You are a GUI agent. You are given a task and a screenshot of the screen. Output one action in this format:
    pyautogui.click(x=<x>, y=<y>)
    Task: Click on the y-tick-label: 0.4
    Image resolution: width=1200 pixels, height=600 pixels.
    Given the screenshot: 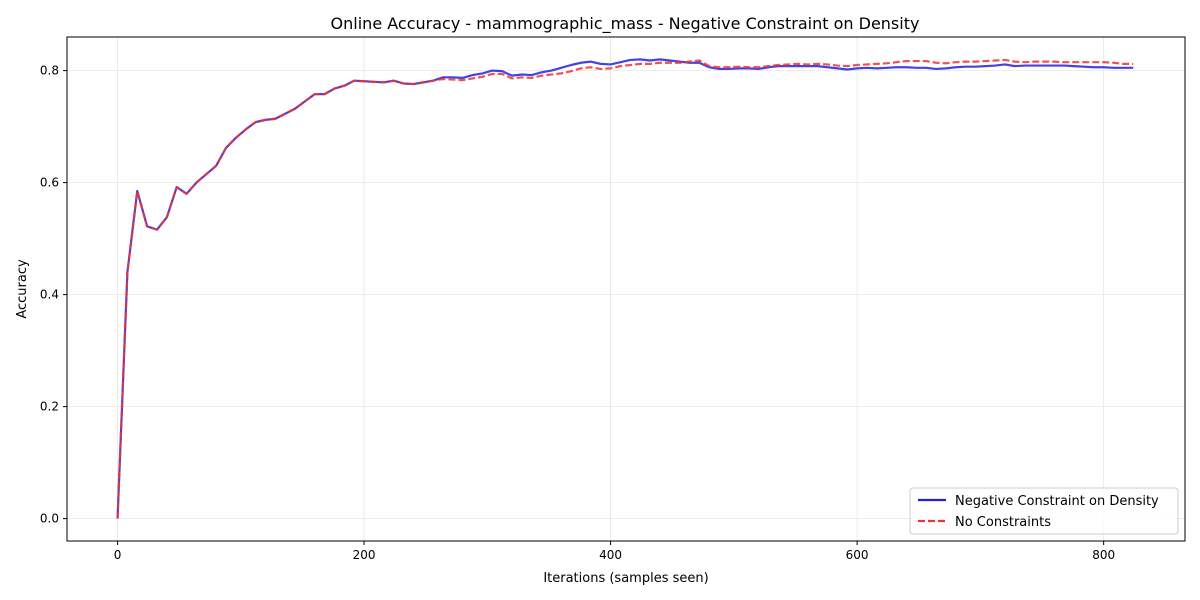 What is the action you would take?
    pyautogui.click(x=49, y=295)
    